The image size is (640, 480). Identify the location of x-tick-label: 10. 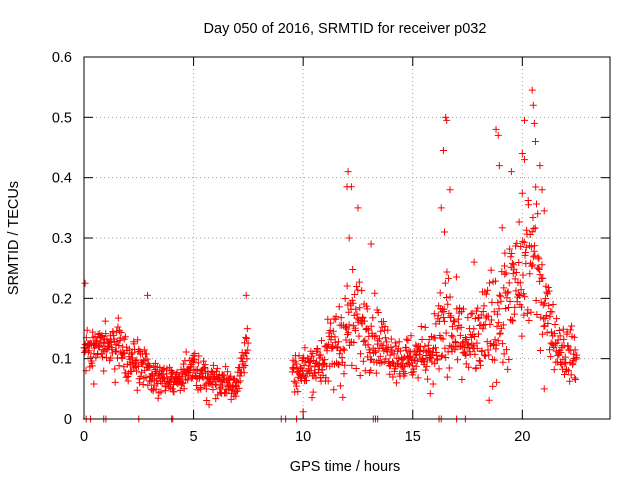
(303, 437).